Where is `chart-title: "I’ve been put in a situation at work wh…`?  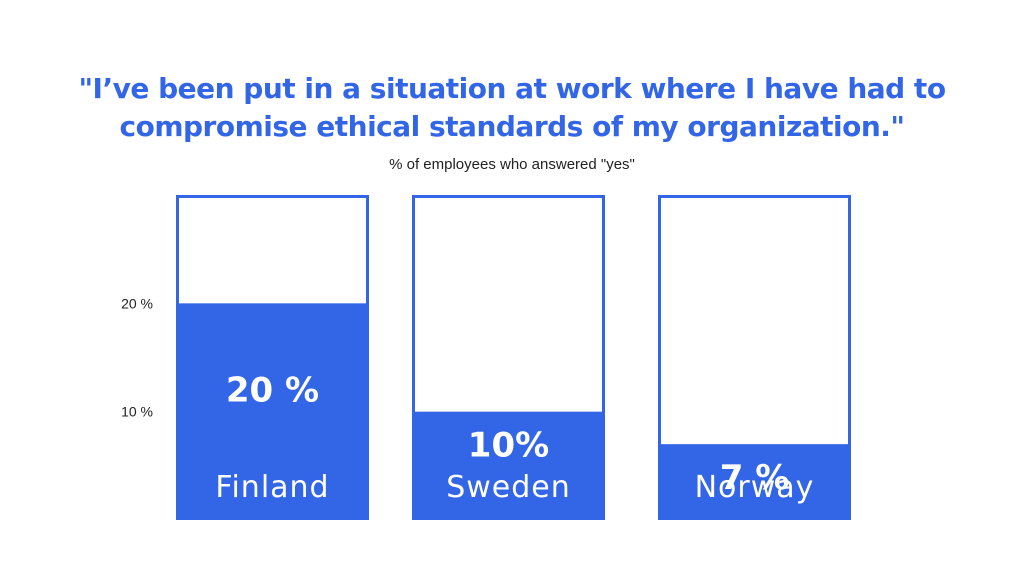 chart-title: "I’ve been put in a situation at work wh… is located at coordinates (512, 108).